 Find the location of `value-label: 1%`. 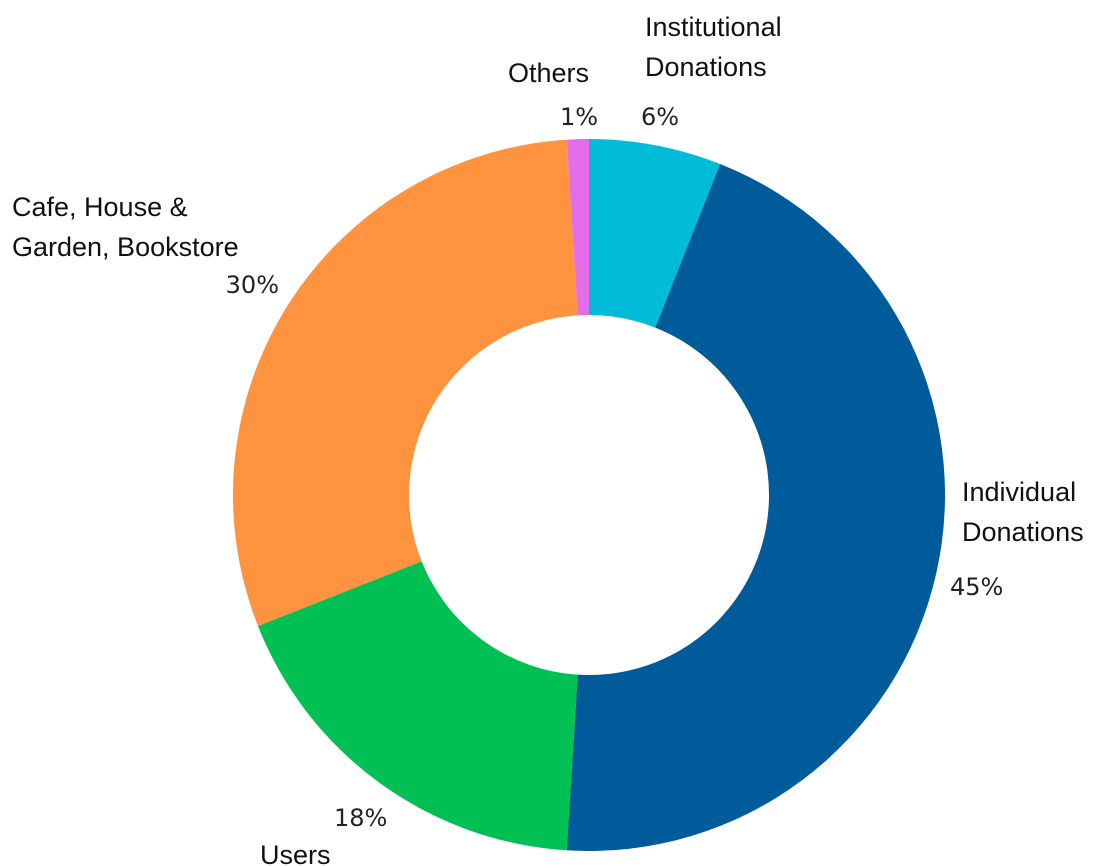

value-label: 1% is located at coordinates (579, 117).